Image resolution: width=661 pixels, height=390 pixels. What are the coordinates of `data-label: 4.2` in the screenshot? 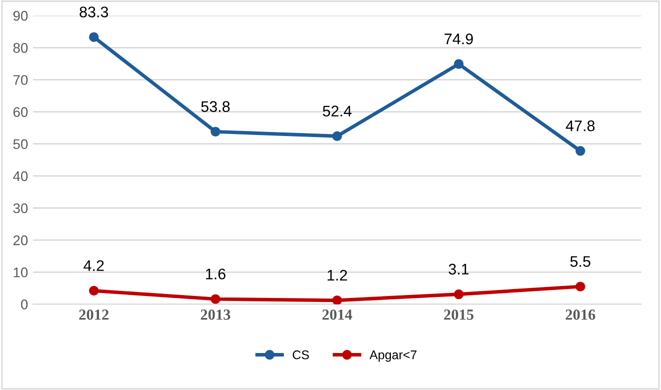 It's located at (94, 265).